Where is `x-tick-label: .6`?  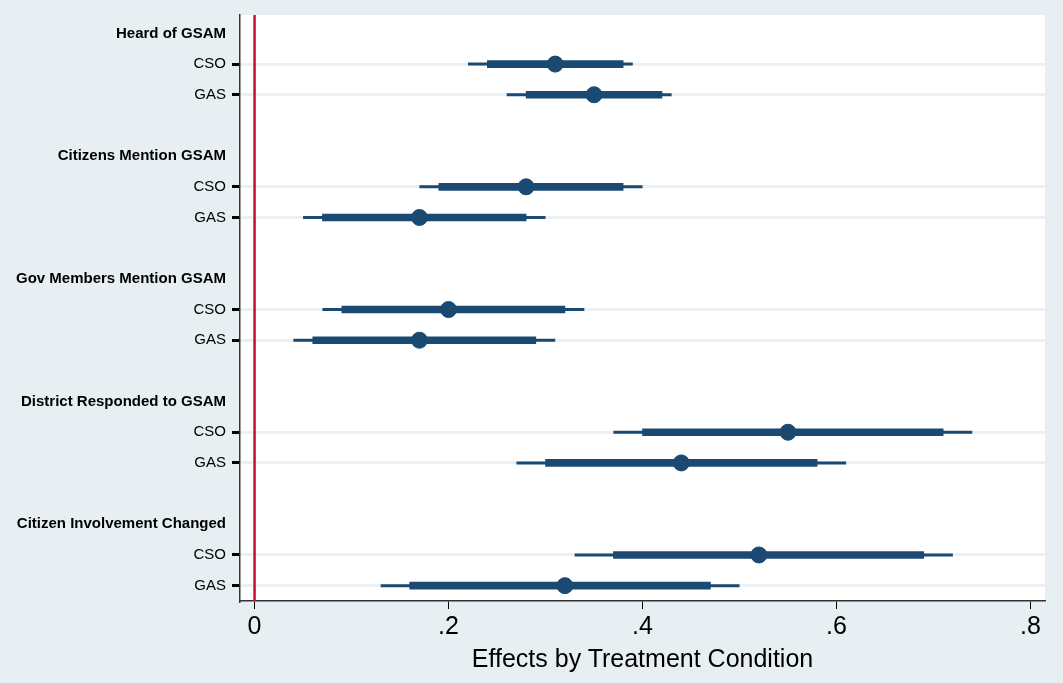 x-tick-label: .6 is located at coordinates (836, 624).